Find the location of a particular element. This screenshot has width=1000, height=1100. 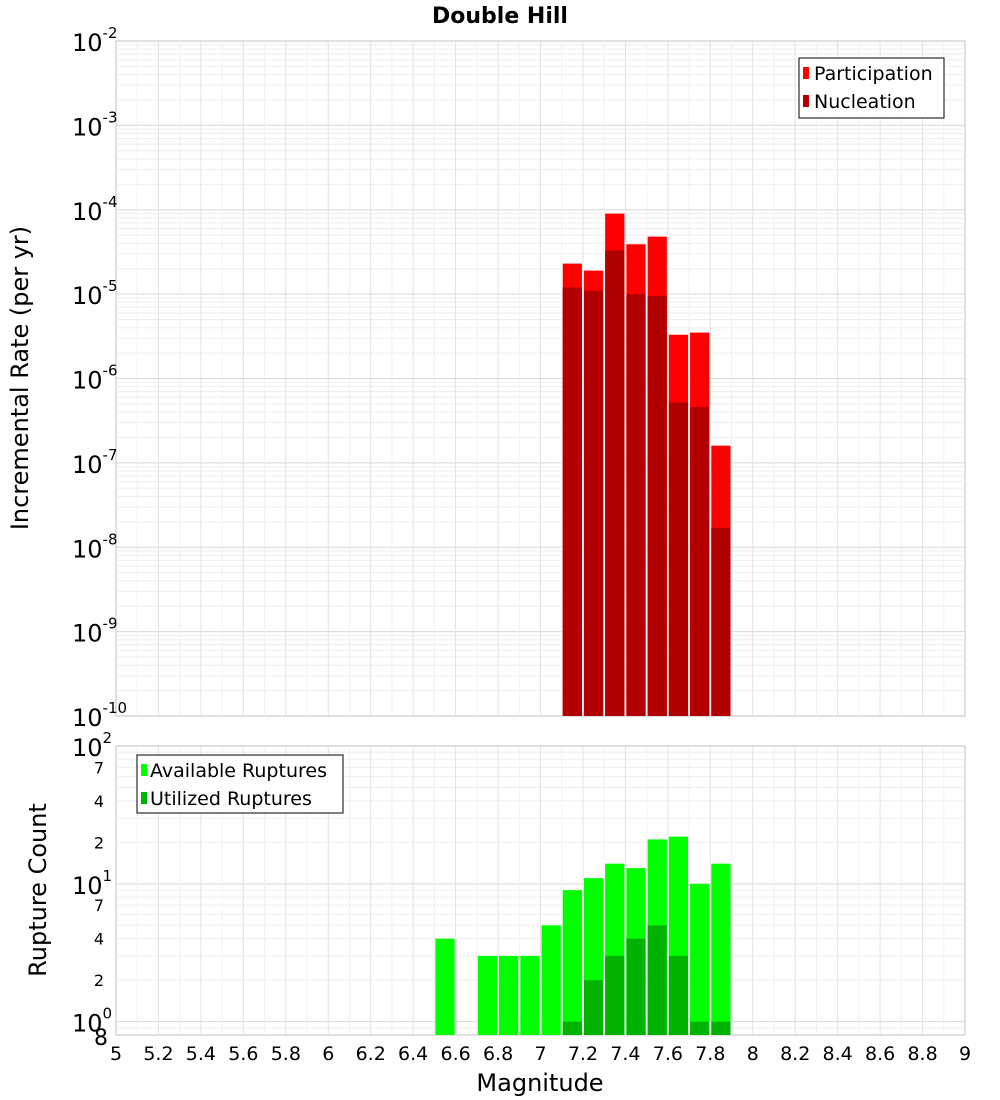

bottom-y-major-tick-label: 10² is located at coordinates (92, 745).